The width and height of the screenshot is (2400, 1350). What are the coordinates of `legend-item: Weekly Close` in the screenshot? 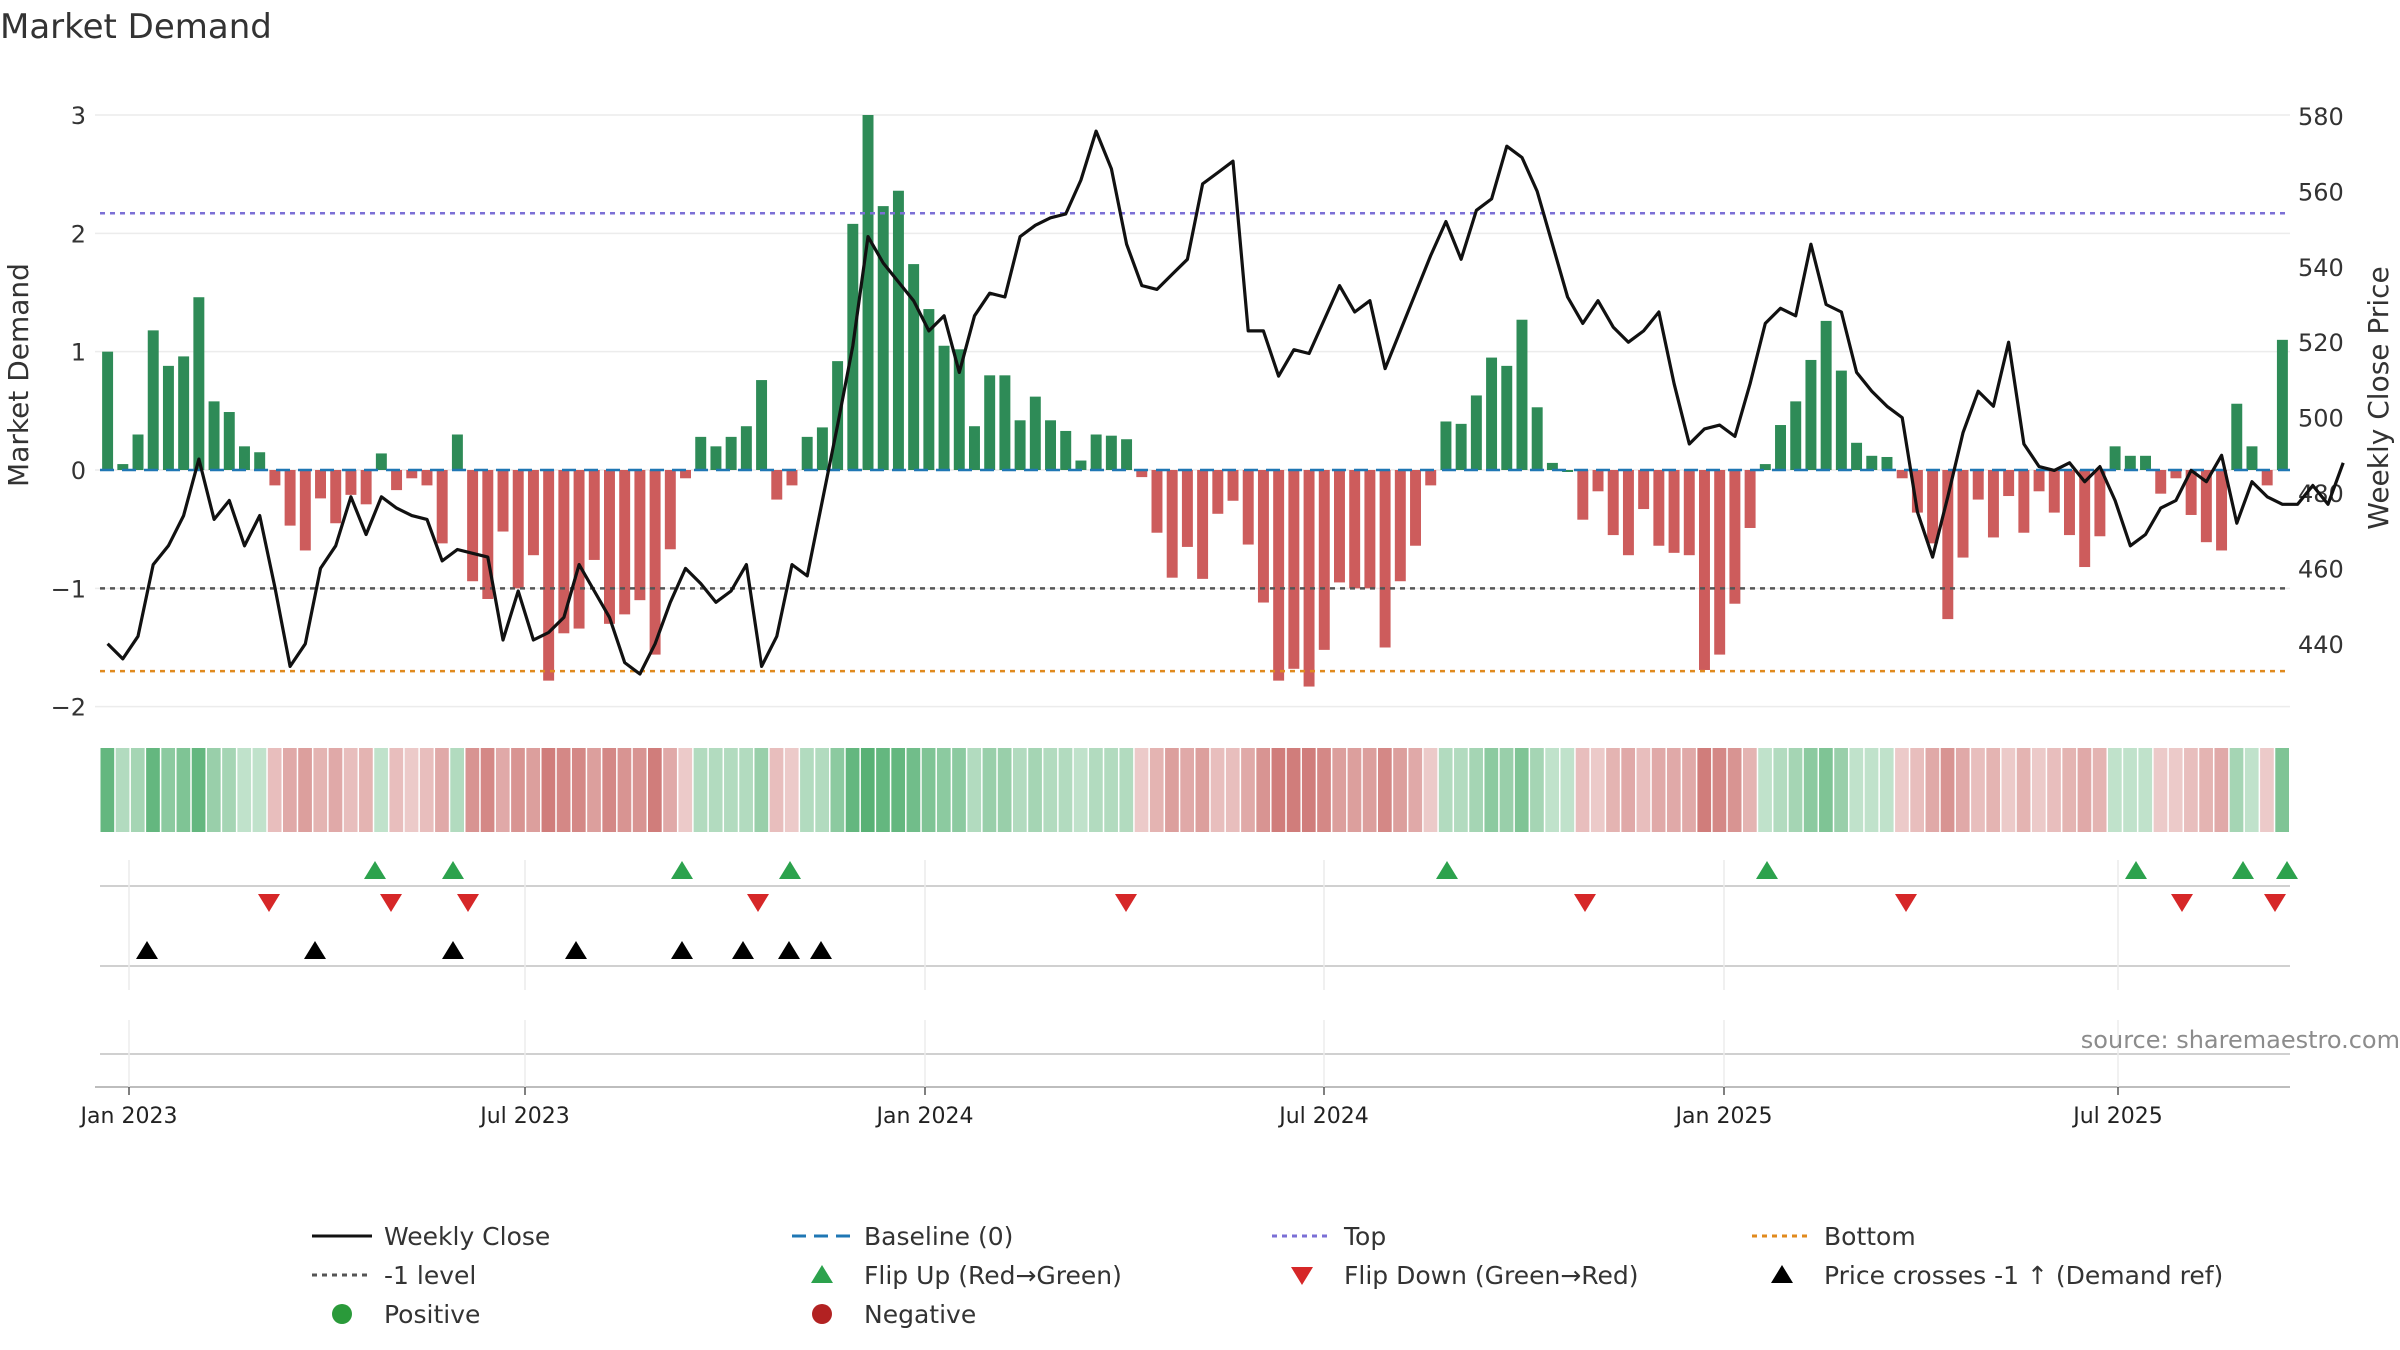 It's located at (431, 1236).